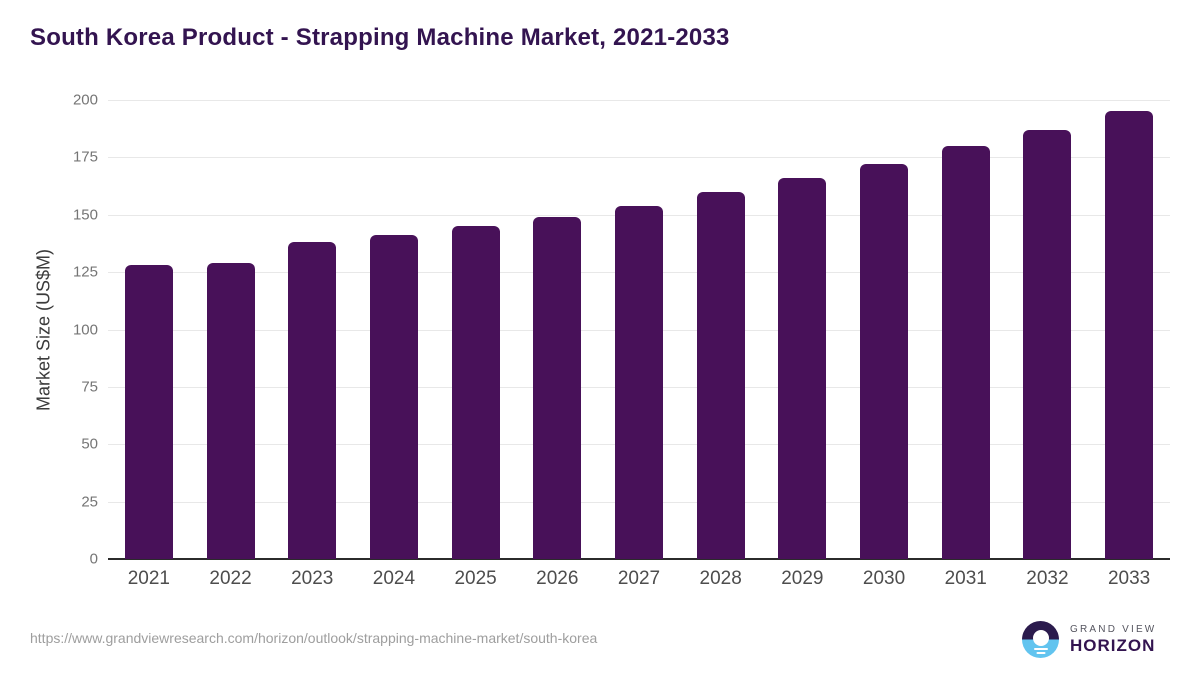 The image size is (1200, 675). Describe the element at coordinates (965, 352) in the screenshot. I see `bar-2031` at that location.